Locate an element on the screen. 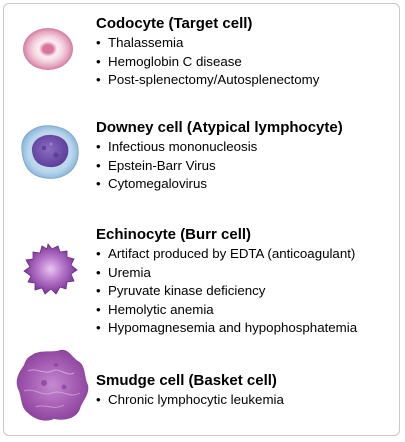  target-cell-image is located at coordinates (49, 49).